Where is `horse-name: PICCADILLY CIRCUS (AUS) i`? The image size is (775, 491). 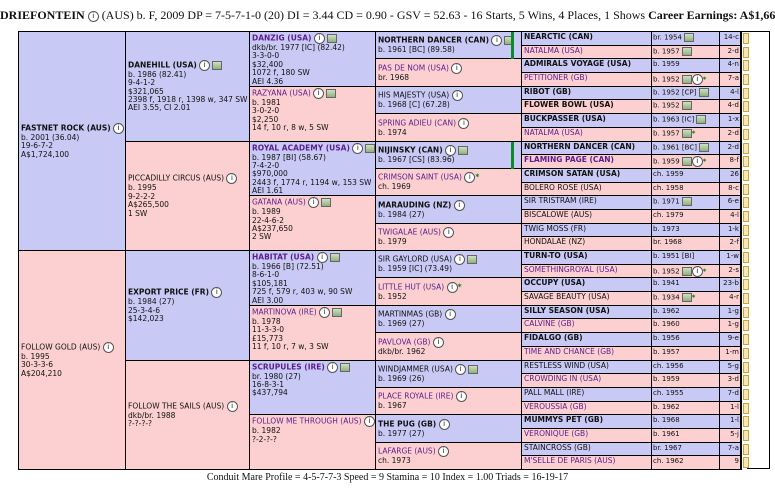
horse-name: PICCADILLY CIRCUS (AUS) i is located at coordinates (187, 179).